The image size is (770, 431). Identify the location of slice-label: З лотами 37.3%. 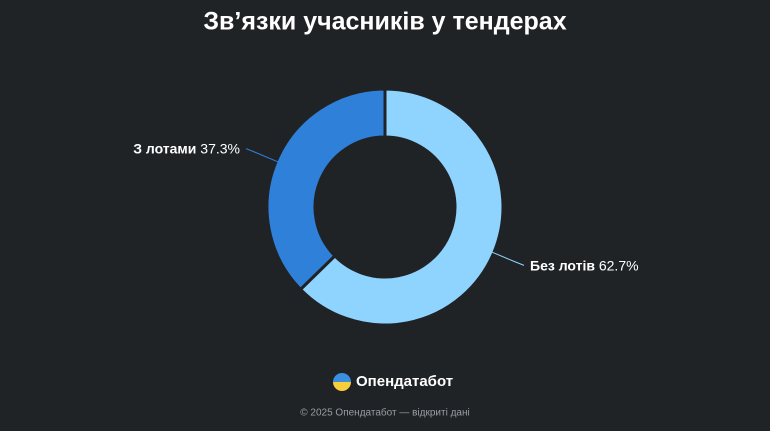
(186, 148).